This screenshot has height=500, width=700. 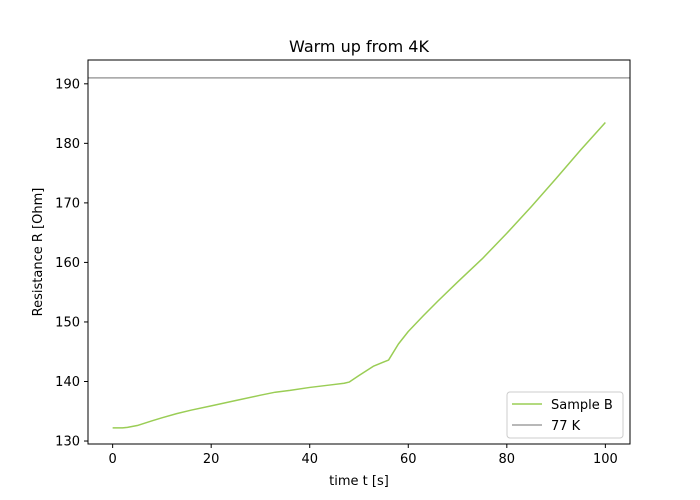 I want to click on x-axis-label: time t [s], so click(x=359, y=481).